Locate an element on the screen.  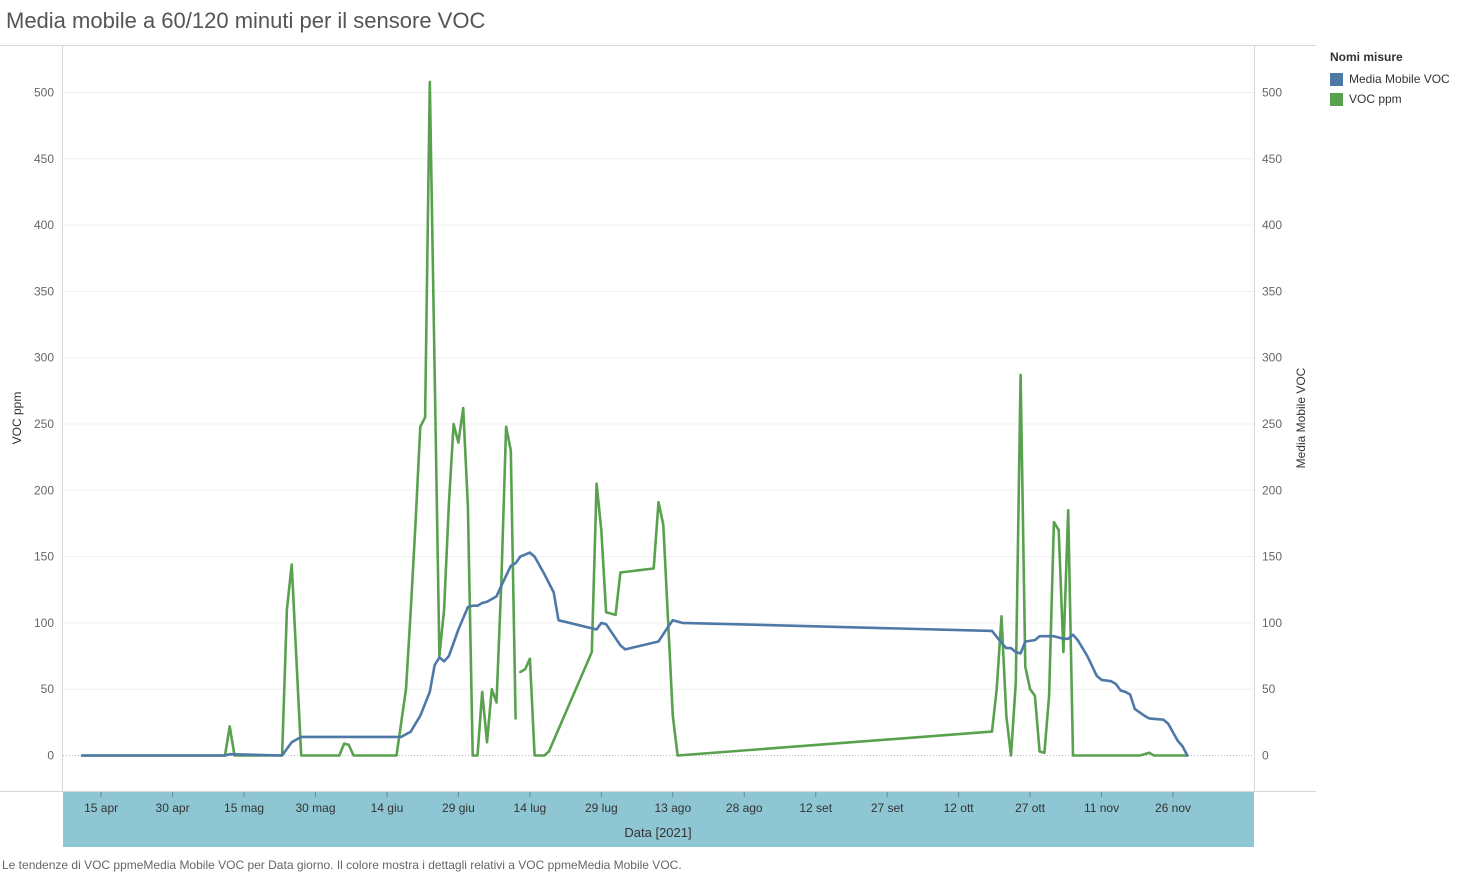
x-tick-label: 12 set is located at coordinates (815, 808).